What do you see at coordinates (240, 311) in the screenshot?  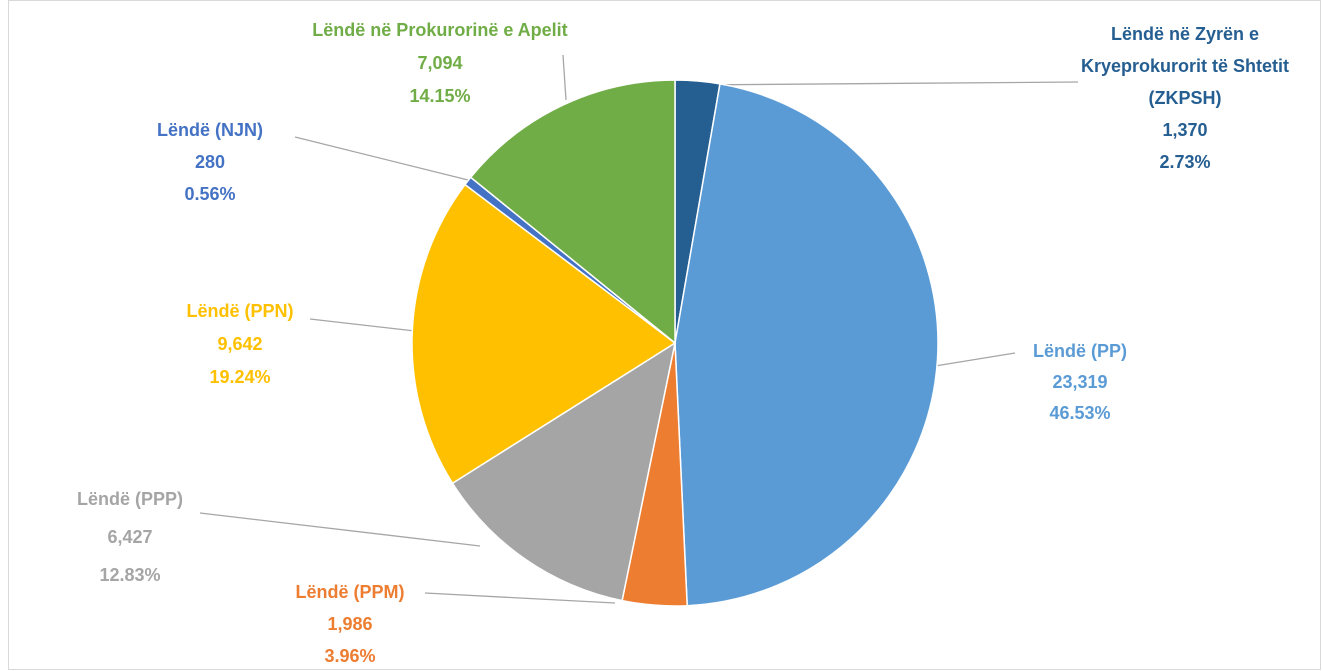 I see `category-label: Lëndë (PPN)` at bounding box center [240, 311].